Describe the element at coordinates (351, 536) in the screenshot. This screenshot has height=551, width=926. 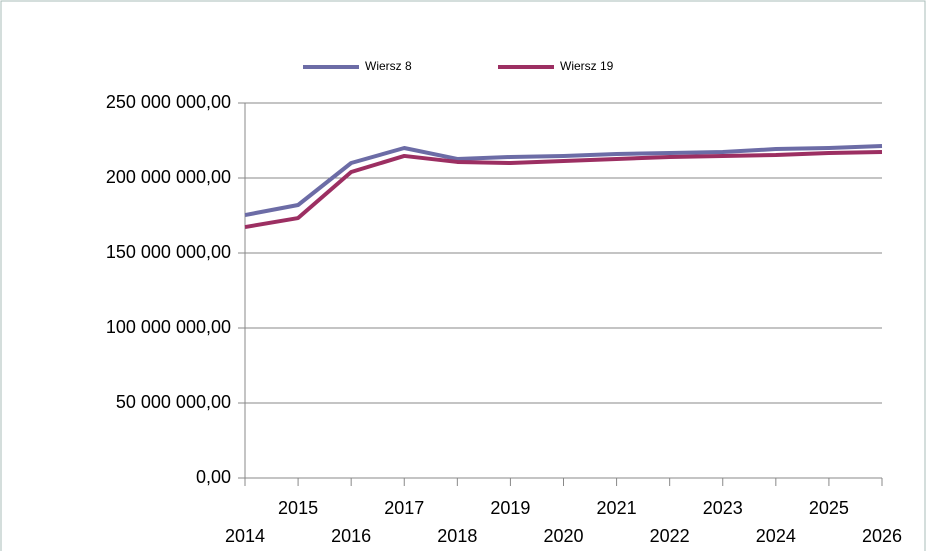
I see `x-tick-label: 2016` at that location.